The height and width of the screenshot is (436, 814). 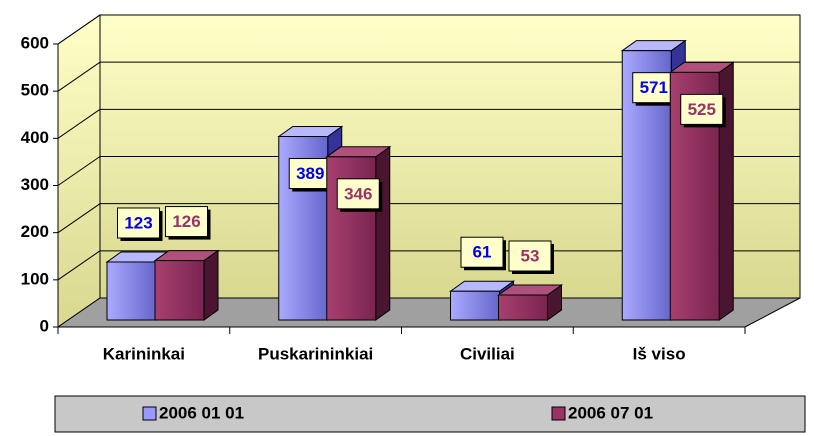 What do you see at coordinates (35, 231) in the screenshot?
I see `y-tick-label: 200` at bounding box center [35, 231].